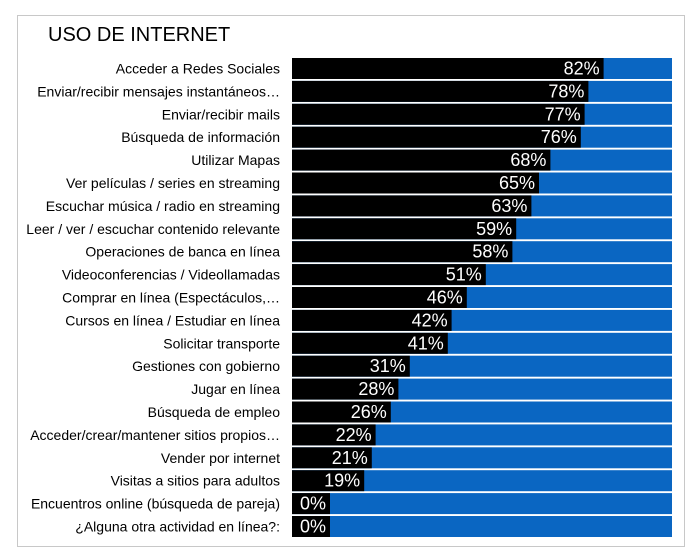  What do you see at coordinates (509, 206) in the screenshot?
I see `bar-value-label: 63%` at bounding box center [509, 206].